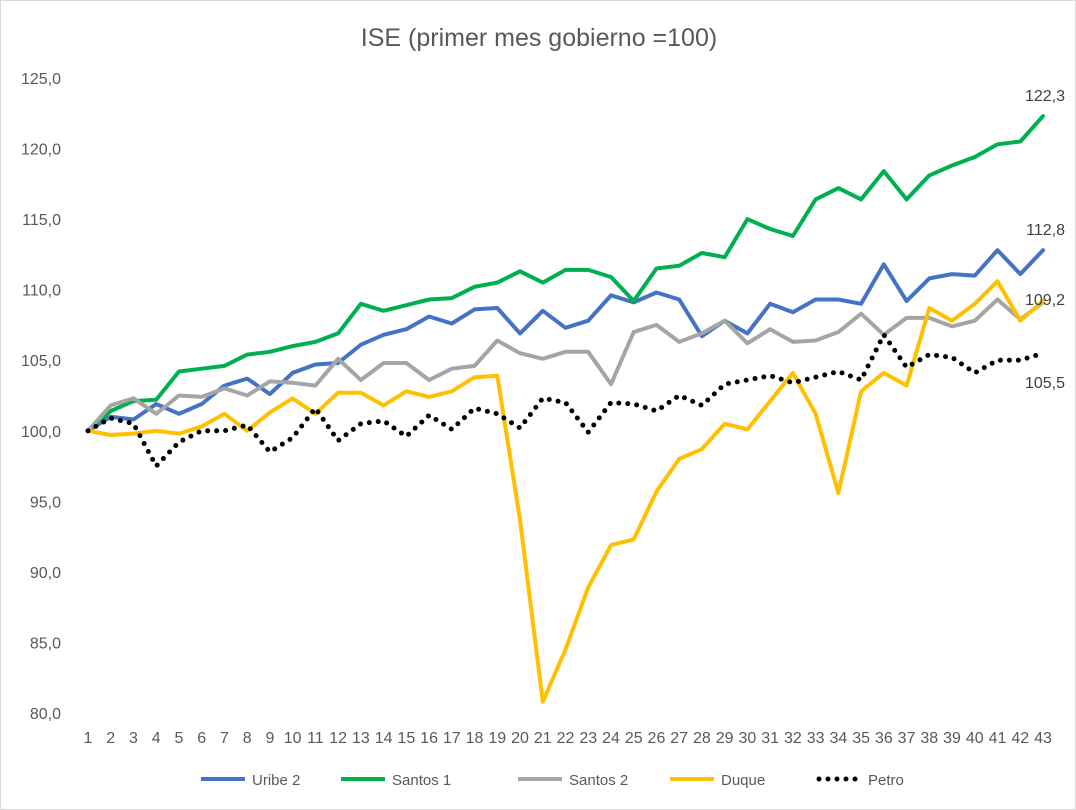  Describe the element at coordinates (611, 738) in the screenshot. I see `x-tick-label: 24` at that location.